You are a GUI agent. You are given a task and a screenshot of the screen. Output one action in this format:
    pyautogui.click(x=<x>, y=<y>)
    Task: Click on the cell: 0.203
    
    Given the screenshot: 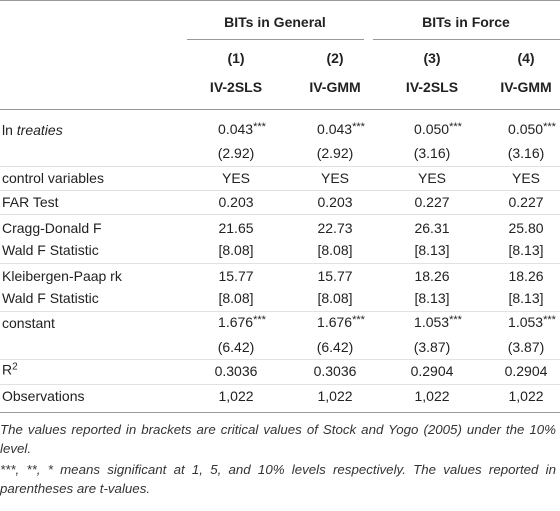 What is the action you would take?
    pyautogui.click(x=236, y=202)
    